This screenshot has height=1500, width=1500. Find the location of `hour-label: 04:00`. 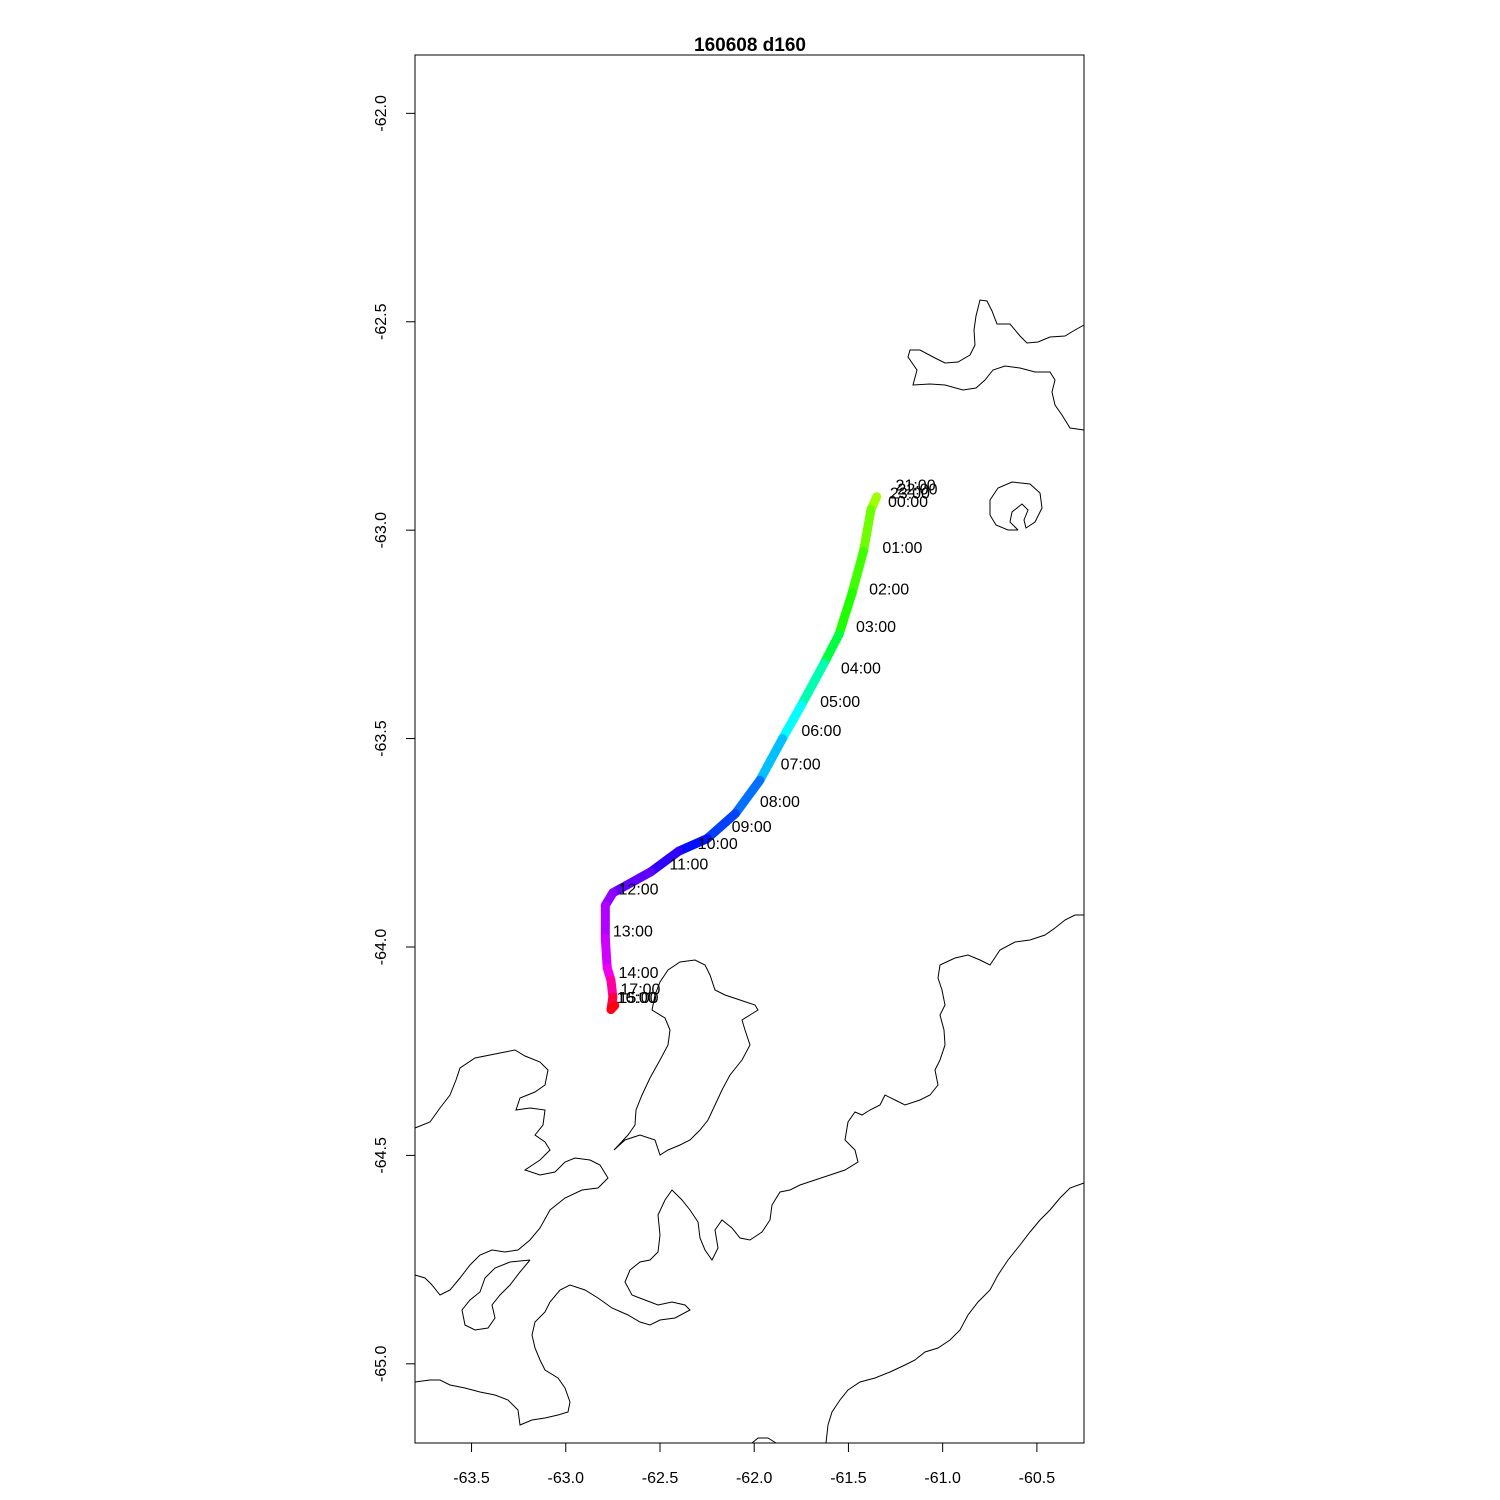

hour-label: 04:00 is located at coordinates (861, 669).